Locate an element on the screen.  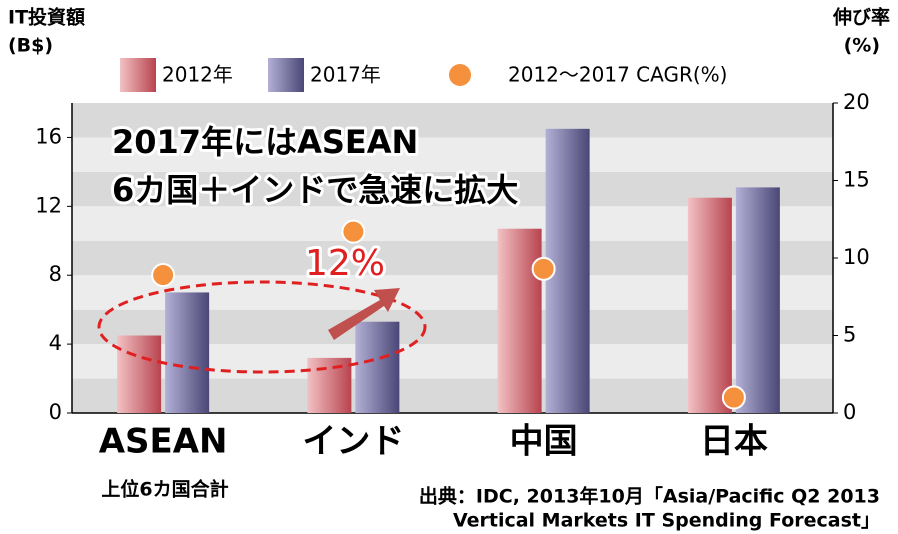
y2-axis-title: 伸び率 is located at coordinates (861, 17).